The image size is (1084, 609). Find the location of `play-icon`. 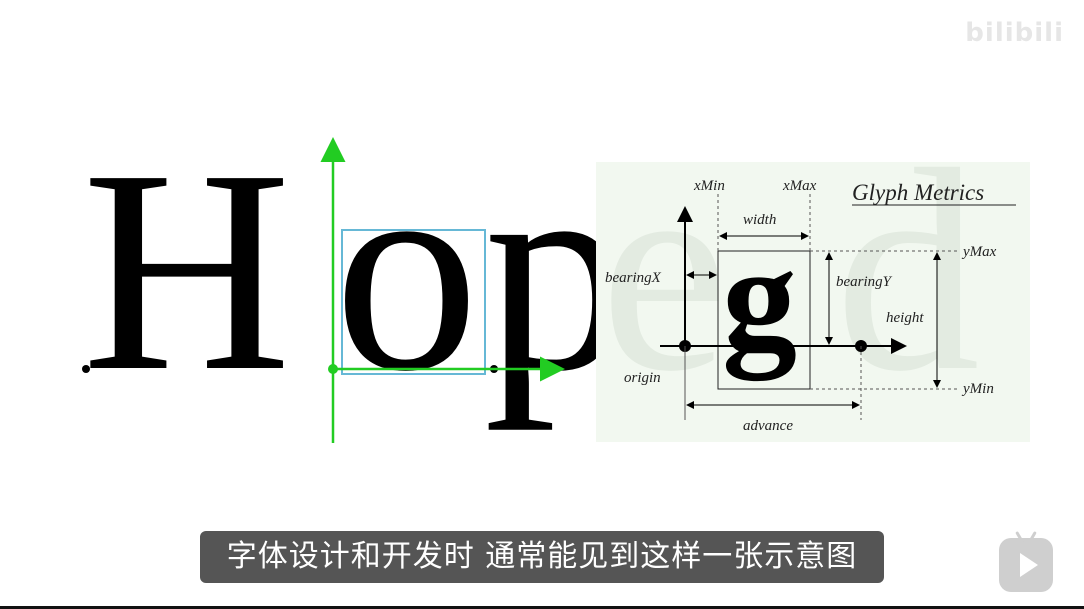

play-icon is located at coordinates (1029, 565).